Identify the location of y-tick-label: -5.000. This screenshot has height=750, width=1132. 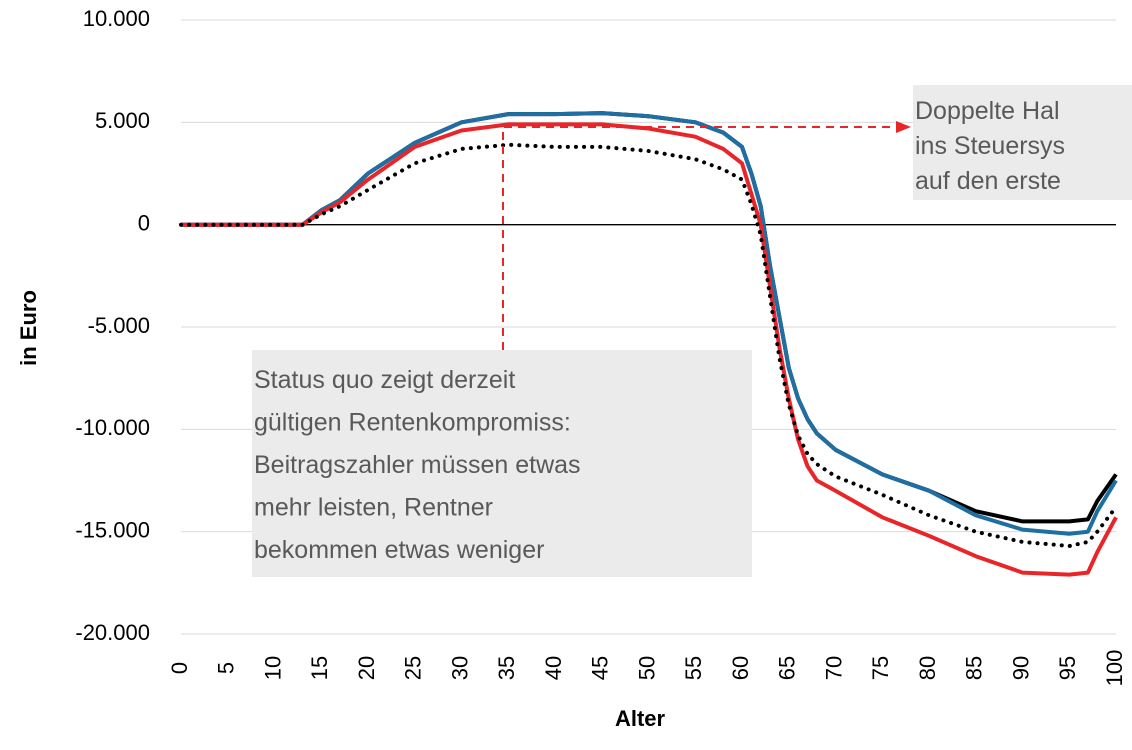
(119, 325).